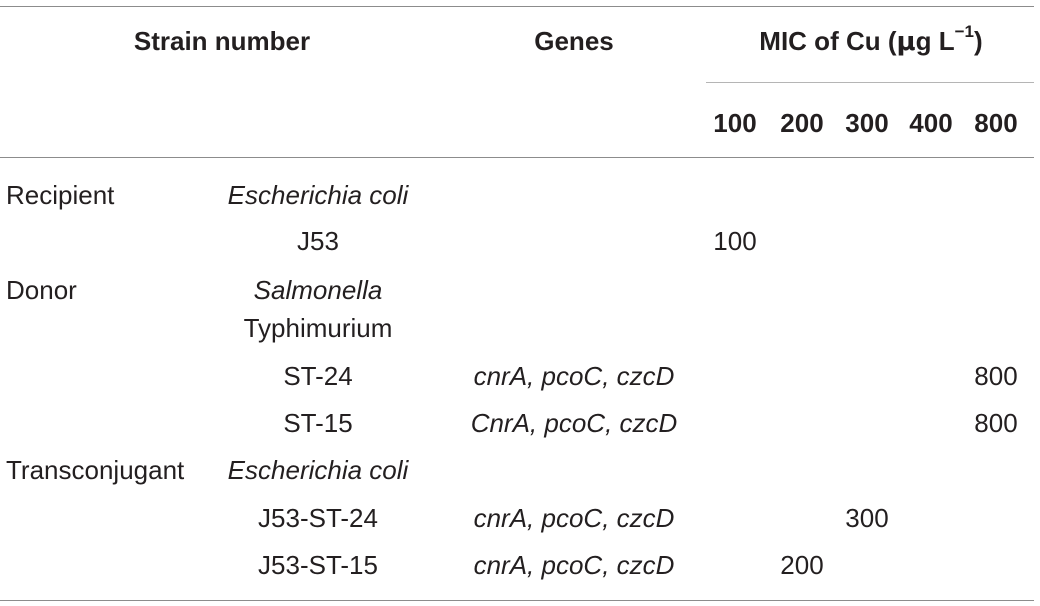  I want to click on header-genes: Genes, so click(574, 41).